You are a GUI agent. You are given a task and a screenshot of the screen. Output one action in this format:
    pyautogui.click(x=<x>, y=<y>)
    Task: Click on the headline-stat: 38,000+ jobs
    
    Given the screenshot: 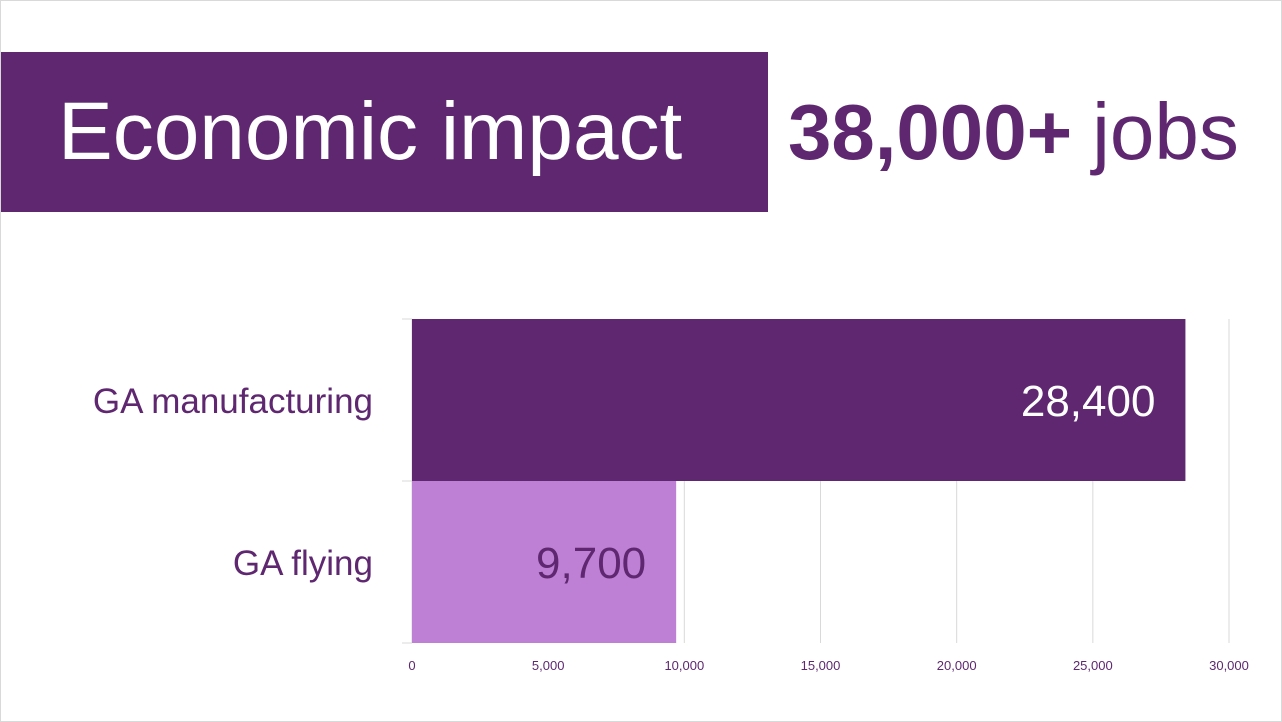 What is the action you would take?
    pyautogui.click(x=1013, y=132)
    